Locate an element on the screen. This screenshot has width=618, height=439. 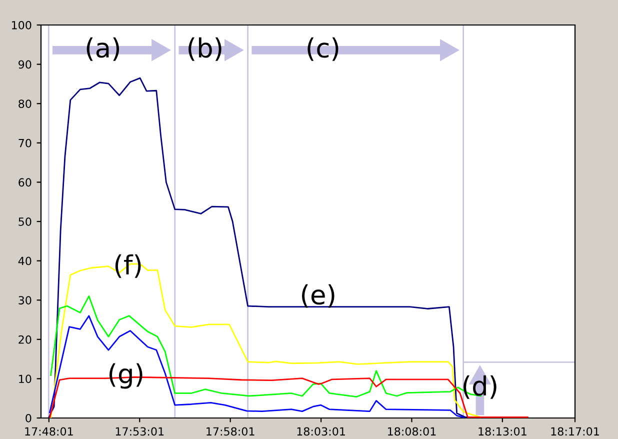
x-tick-label: 18:13:01 is located at coordinates (502, 431).